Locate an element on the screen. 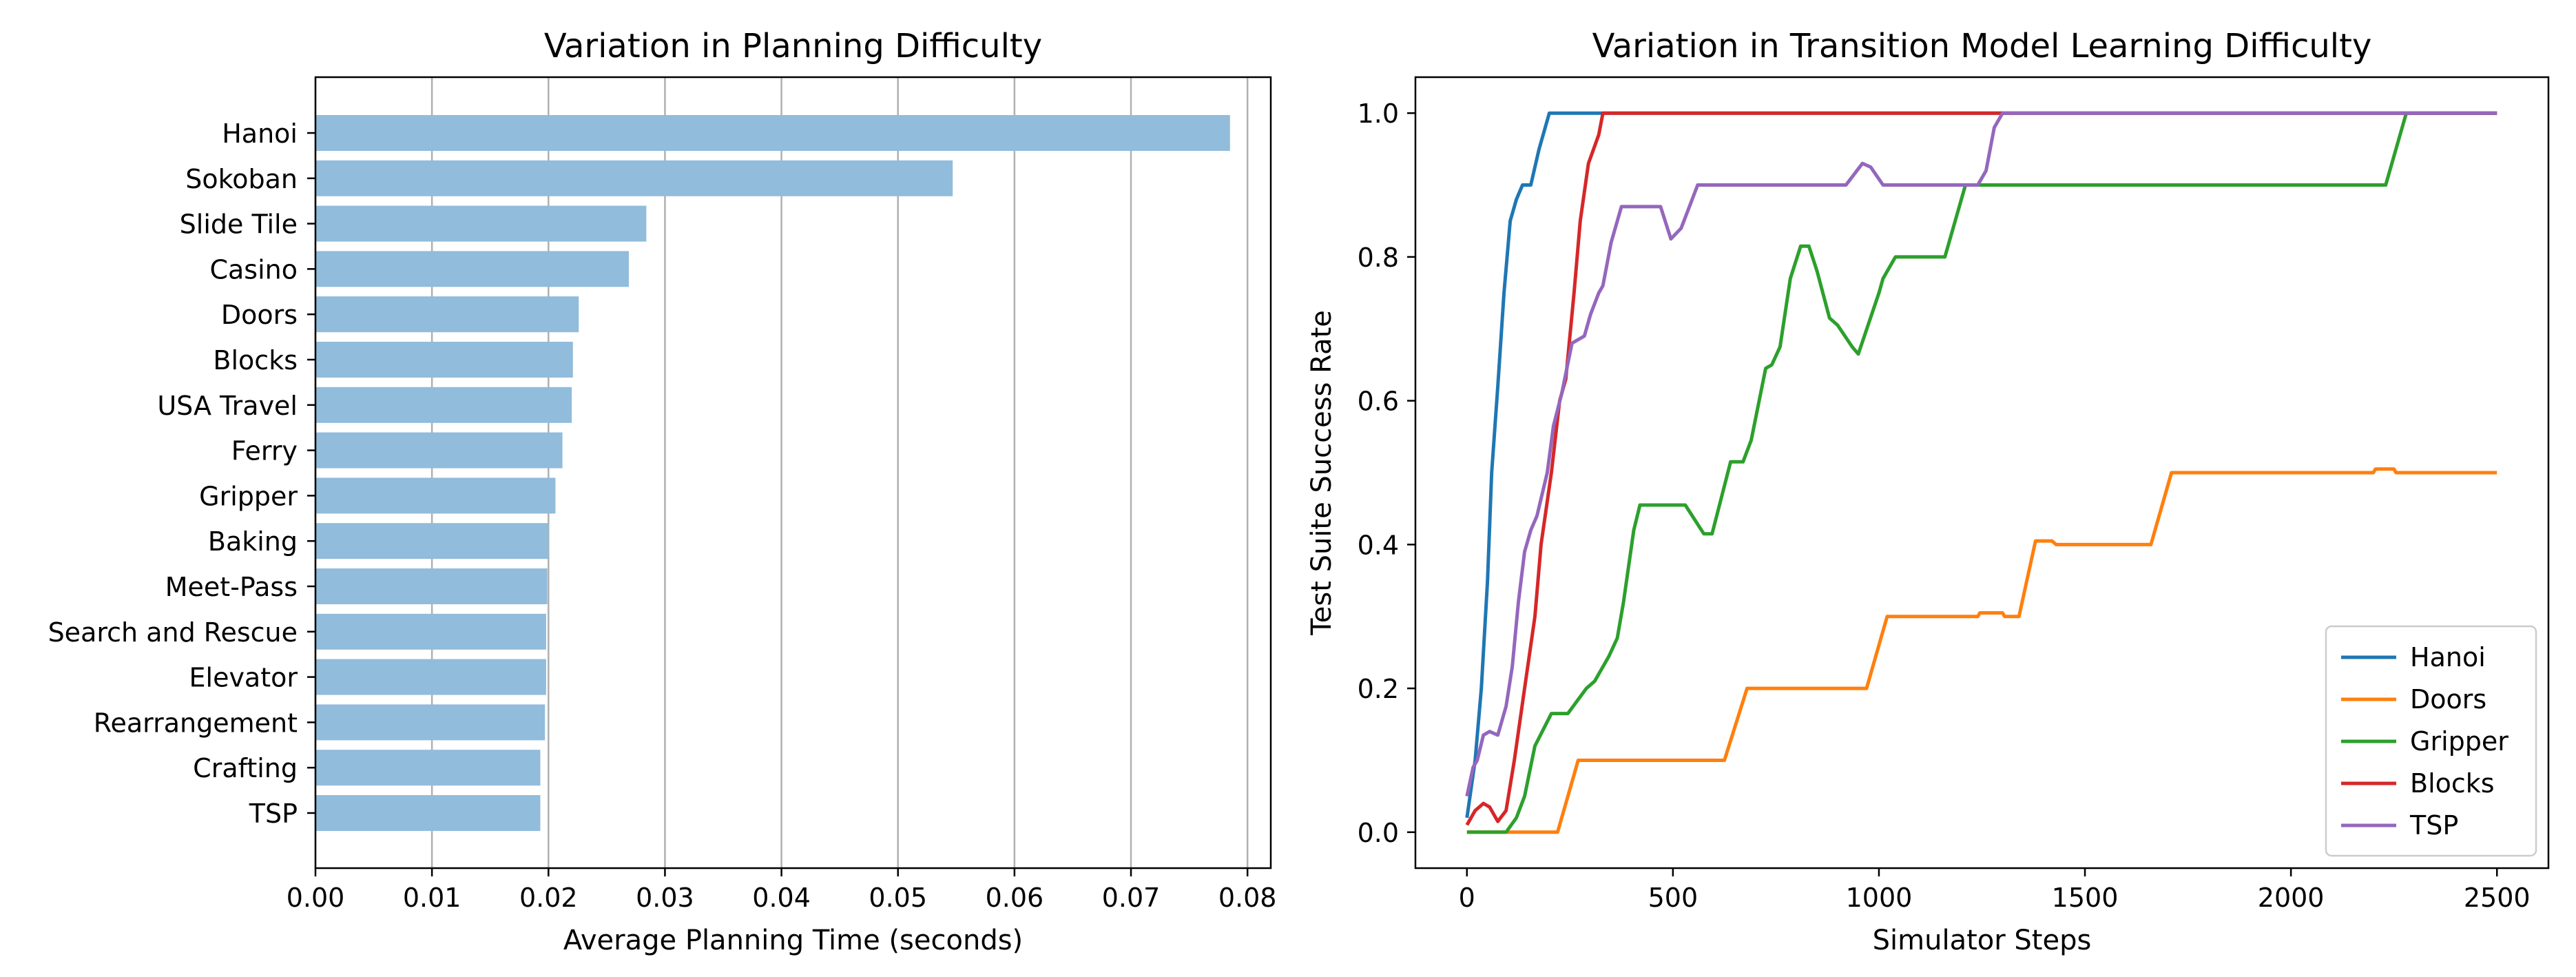 Image resolution: width=2576 pixels, height=977 pixels. bar-chart-category-label: TSP is located at coordinates (273, 814).